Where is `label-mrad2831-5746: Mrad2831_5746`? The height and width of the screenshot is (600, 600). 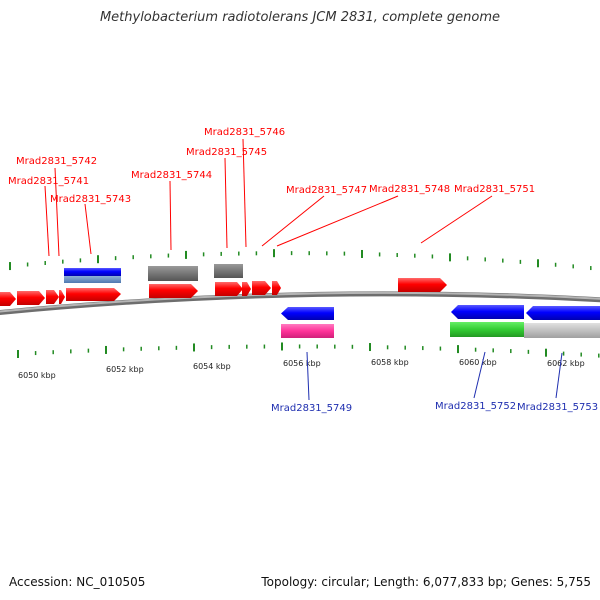 label-mrad2831-5746: Mrad2831_5746 is located at coordinates (244, 132).